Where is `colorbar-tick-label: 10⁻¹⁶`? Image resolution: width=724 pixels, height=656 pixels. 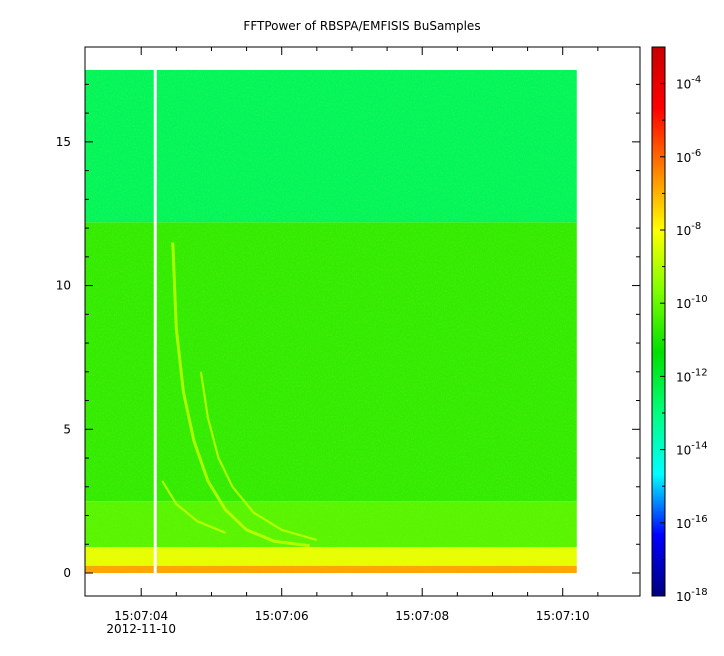 colorbar-tick-label: 10⁻¹⁶ is located at coordinates (692, 522).